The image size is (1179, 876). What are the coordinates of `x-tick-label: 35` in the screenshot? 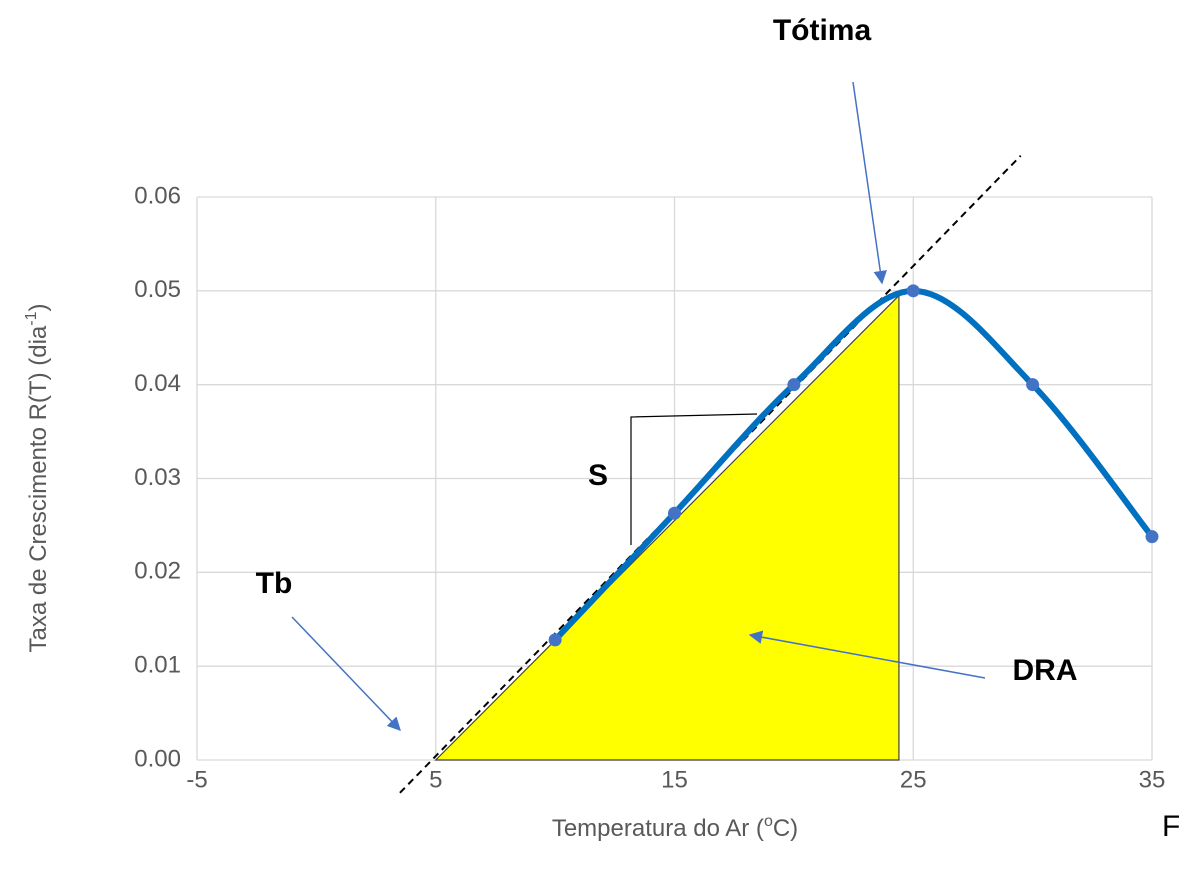 It's located at (1152, 779).